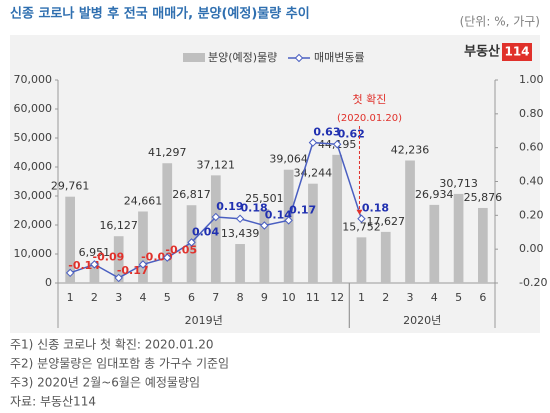  Describe the element at coordinates (458, 183) in the screenshot. I see `bar-label: 30,713` at that location.